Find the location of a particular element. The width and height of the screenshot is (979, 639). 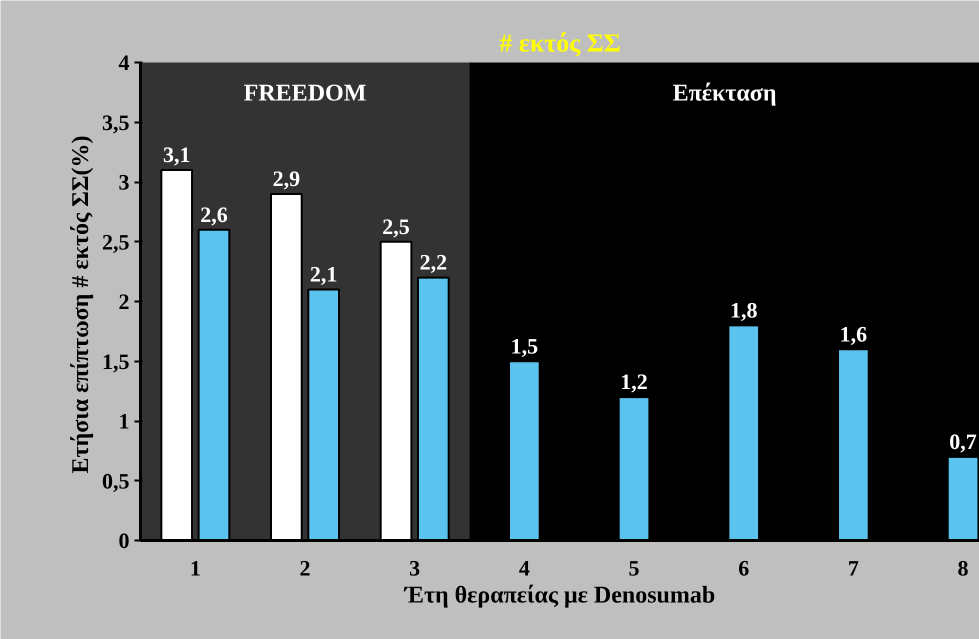

y-tick-label: 2,5 is located at coordinates (116, 241).